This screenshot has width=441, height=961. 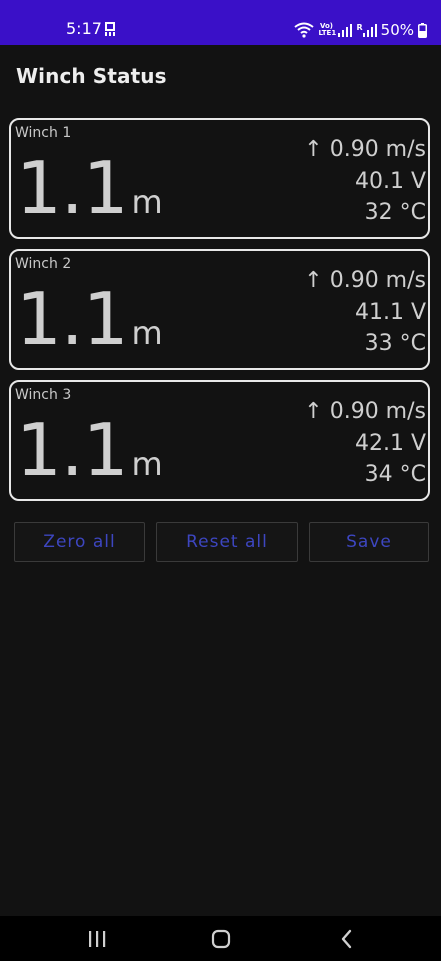 I want to click on navigation-bar, so click(x=220, y=938).